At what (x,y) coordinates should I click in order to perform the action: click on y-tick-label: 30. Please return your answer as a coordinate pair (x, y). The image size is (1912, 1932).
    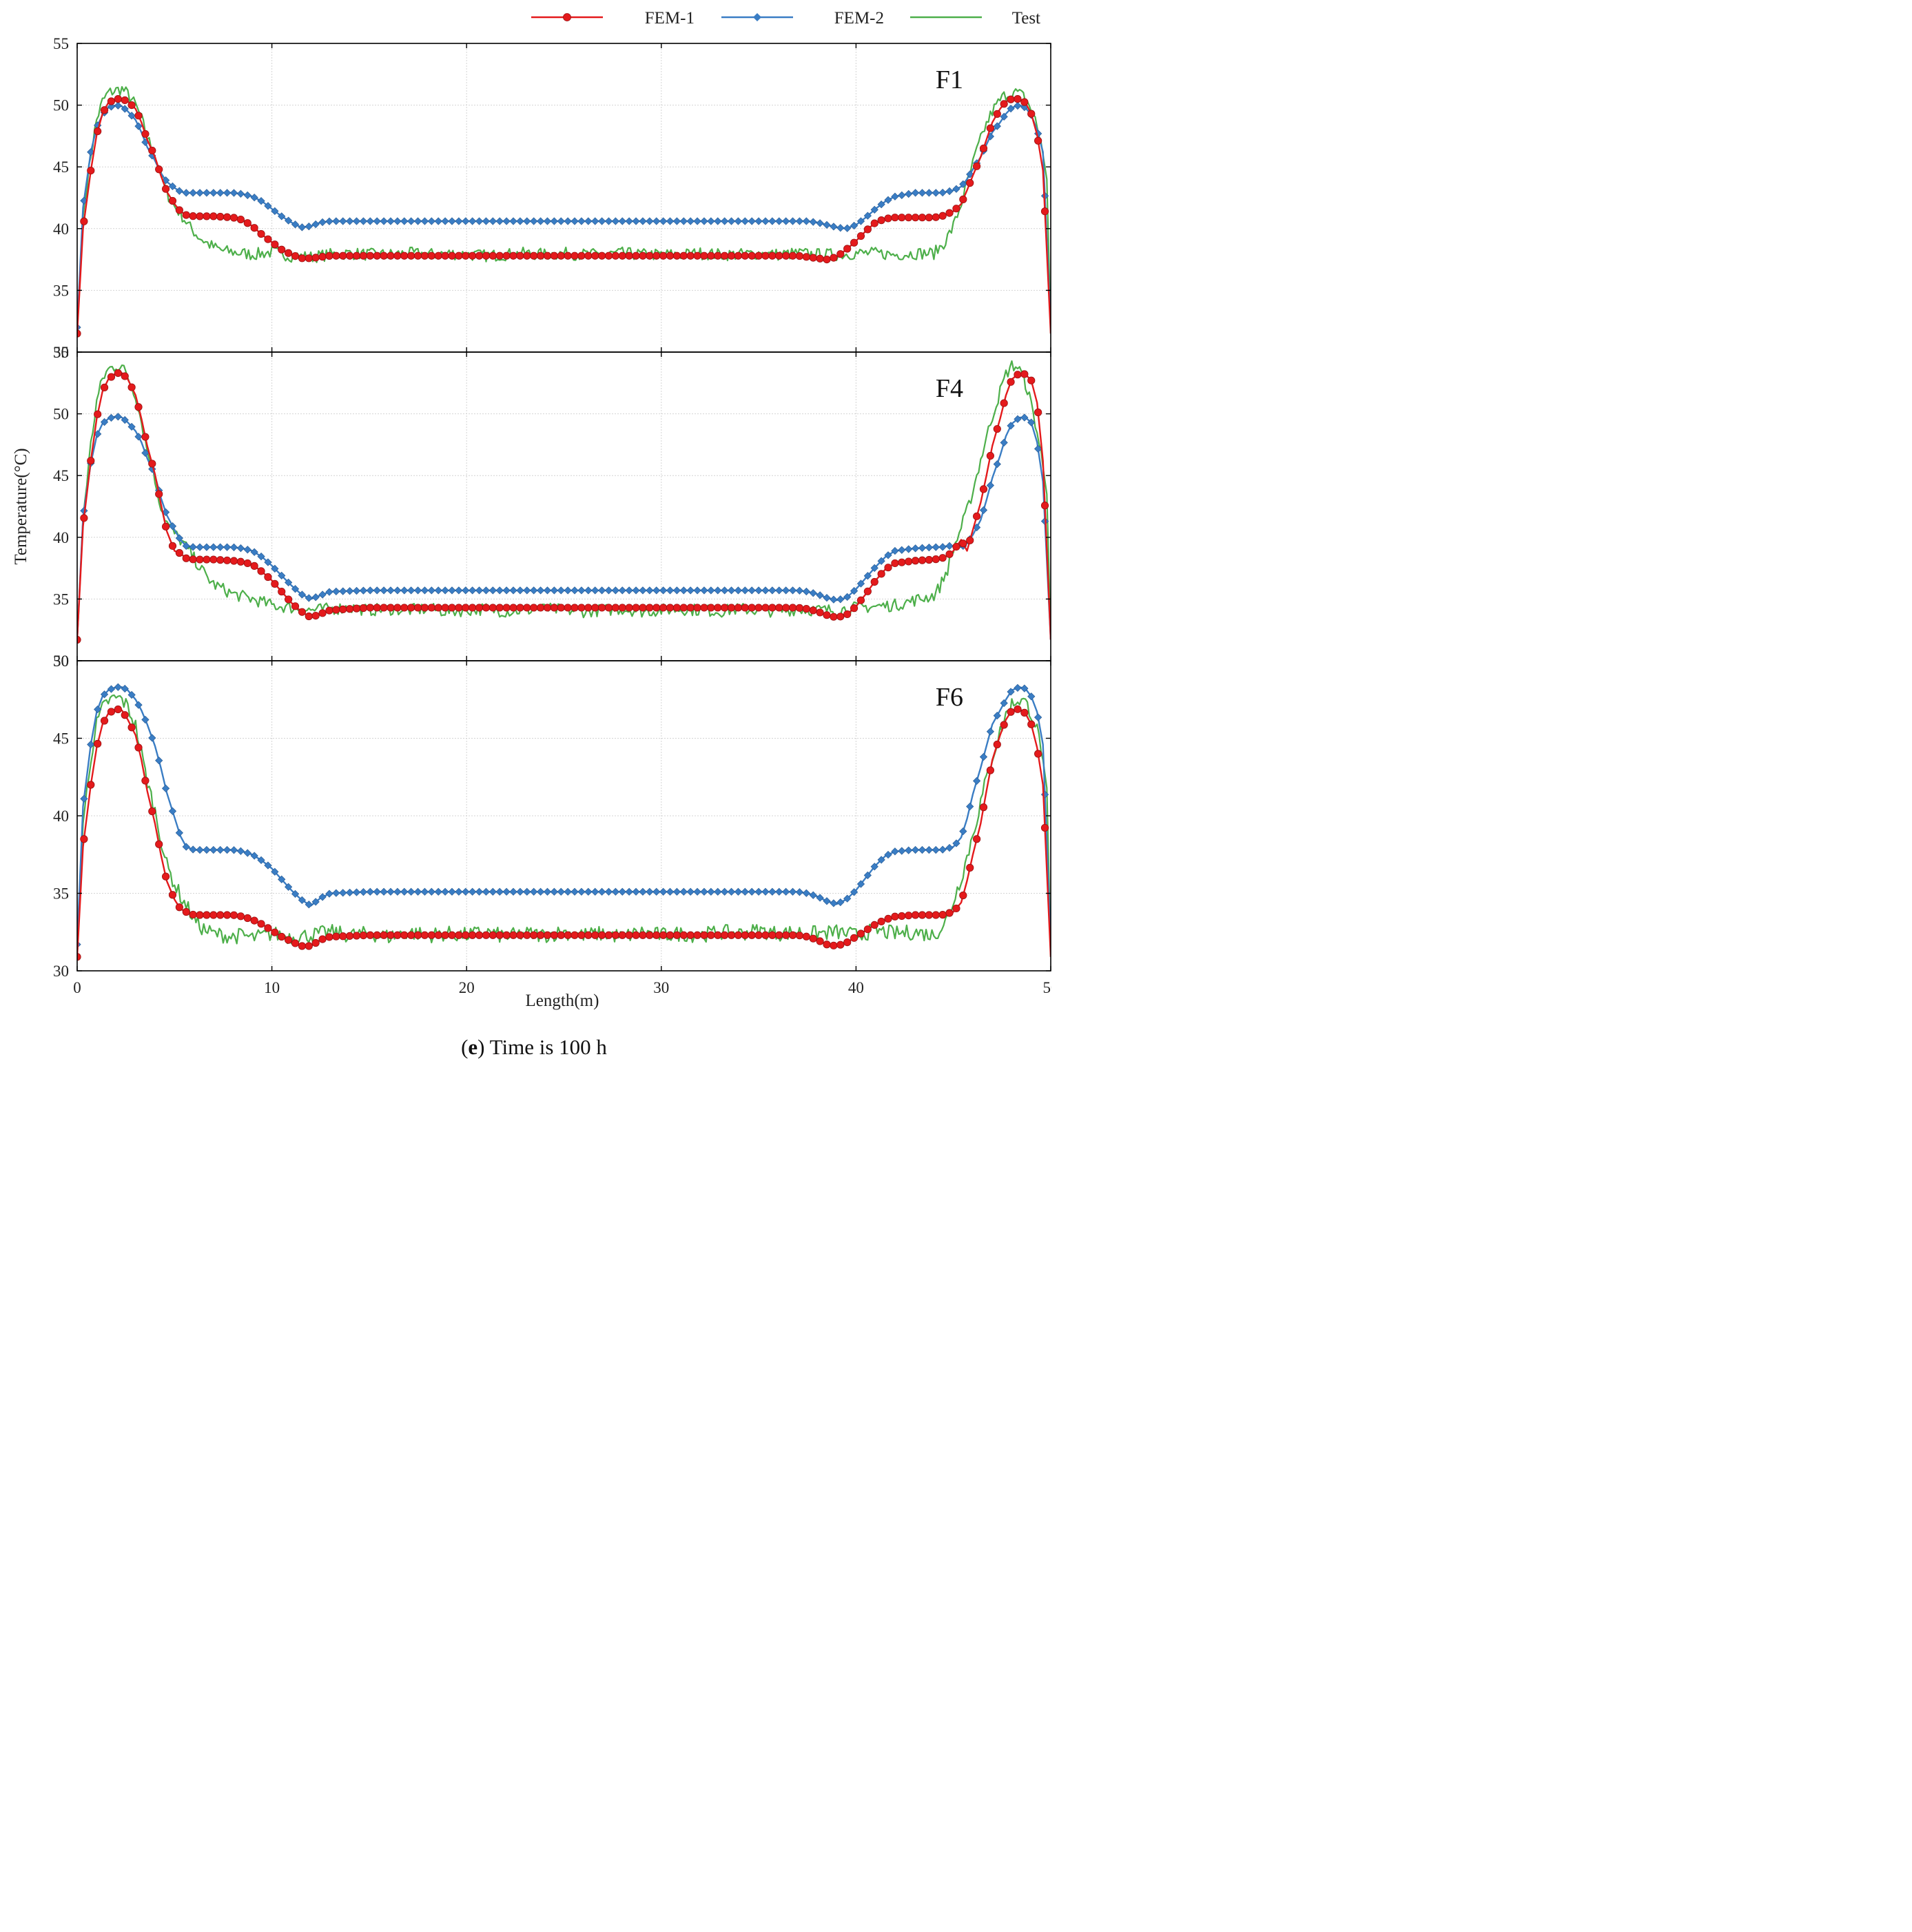
    Looking at the image, I should click on (61, 661).